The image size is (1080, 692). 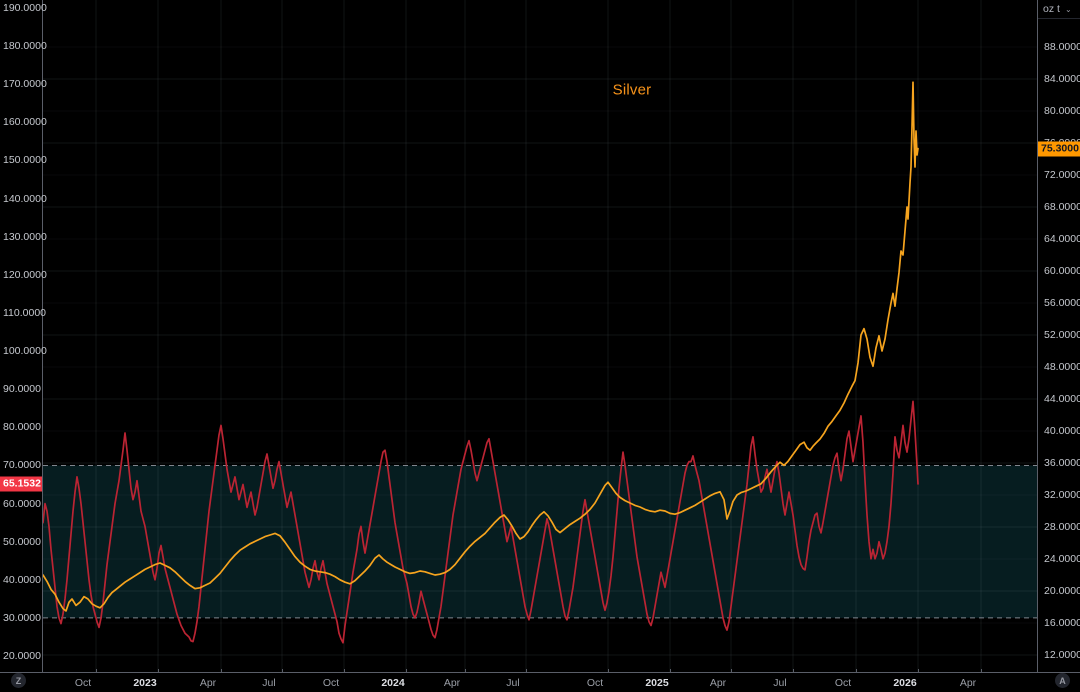 I want to click on left-axis-tick: 170.0000, so click(x=25, y=84).